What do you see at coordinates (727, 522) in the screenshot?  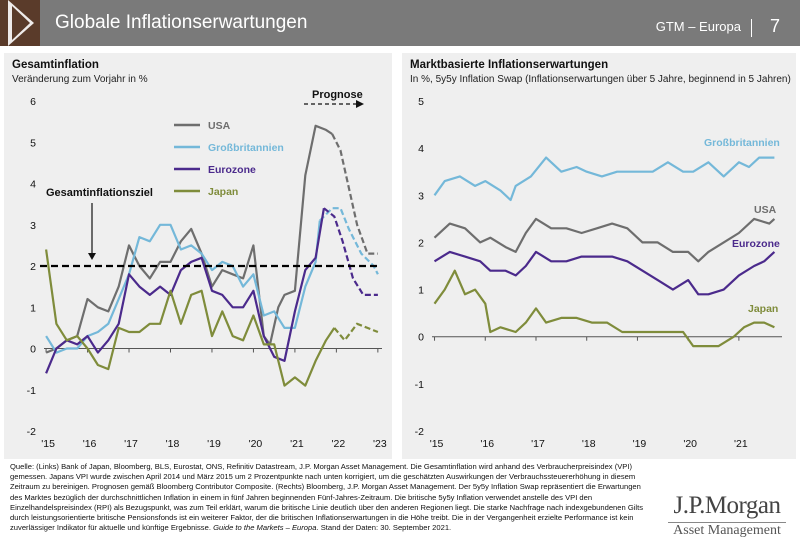 I see `logo-rule` at bounding box center [727, 522].